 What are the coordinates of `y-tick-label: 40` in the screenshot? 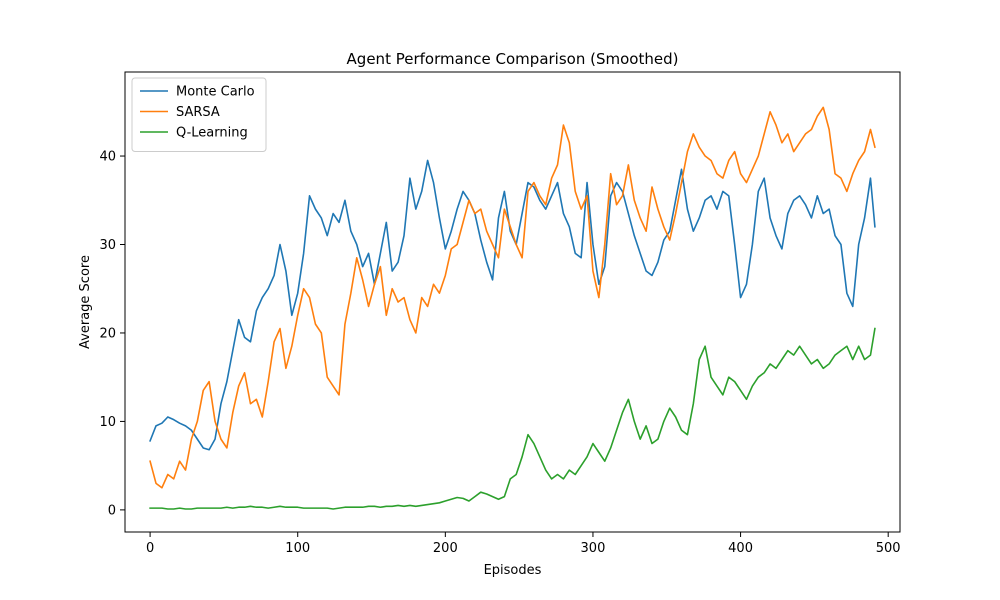 It's located at (107, 157).